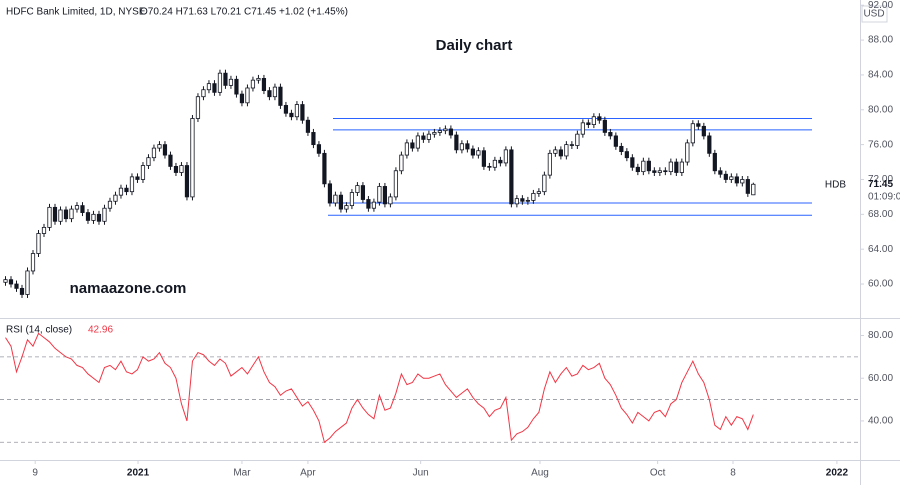 Image resolution: width=900 pixels, height=485 pixels. Describe the element at coordinates (76, 12) in the screenshot. I see `symbol-header: HDFC Bank Limited, 1D, NYSE` at that location.